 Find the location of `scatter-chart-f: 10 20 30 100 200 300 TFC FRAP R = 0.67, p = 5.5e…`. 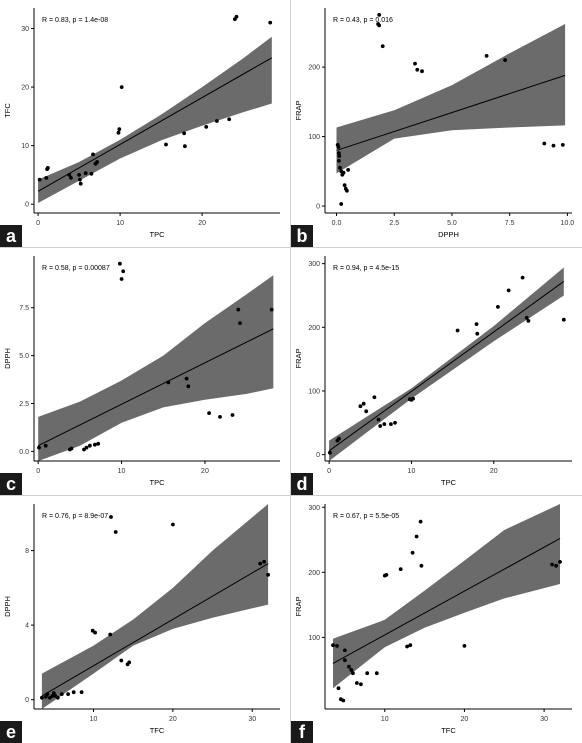

scatter-chart-f: 10 20 30 100 200 300 TFC FRAP R = 0.67, p = 5.5e… is located at coordinates (433, 619).